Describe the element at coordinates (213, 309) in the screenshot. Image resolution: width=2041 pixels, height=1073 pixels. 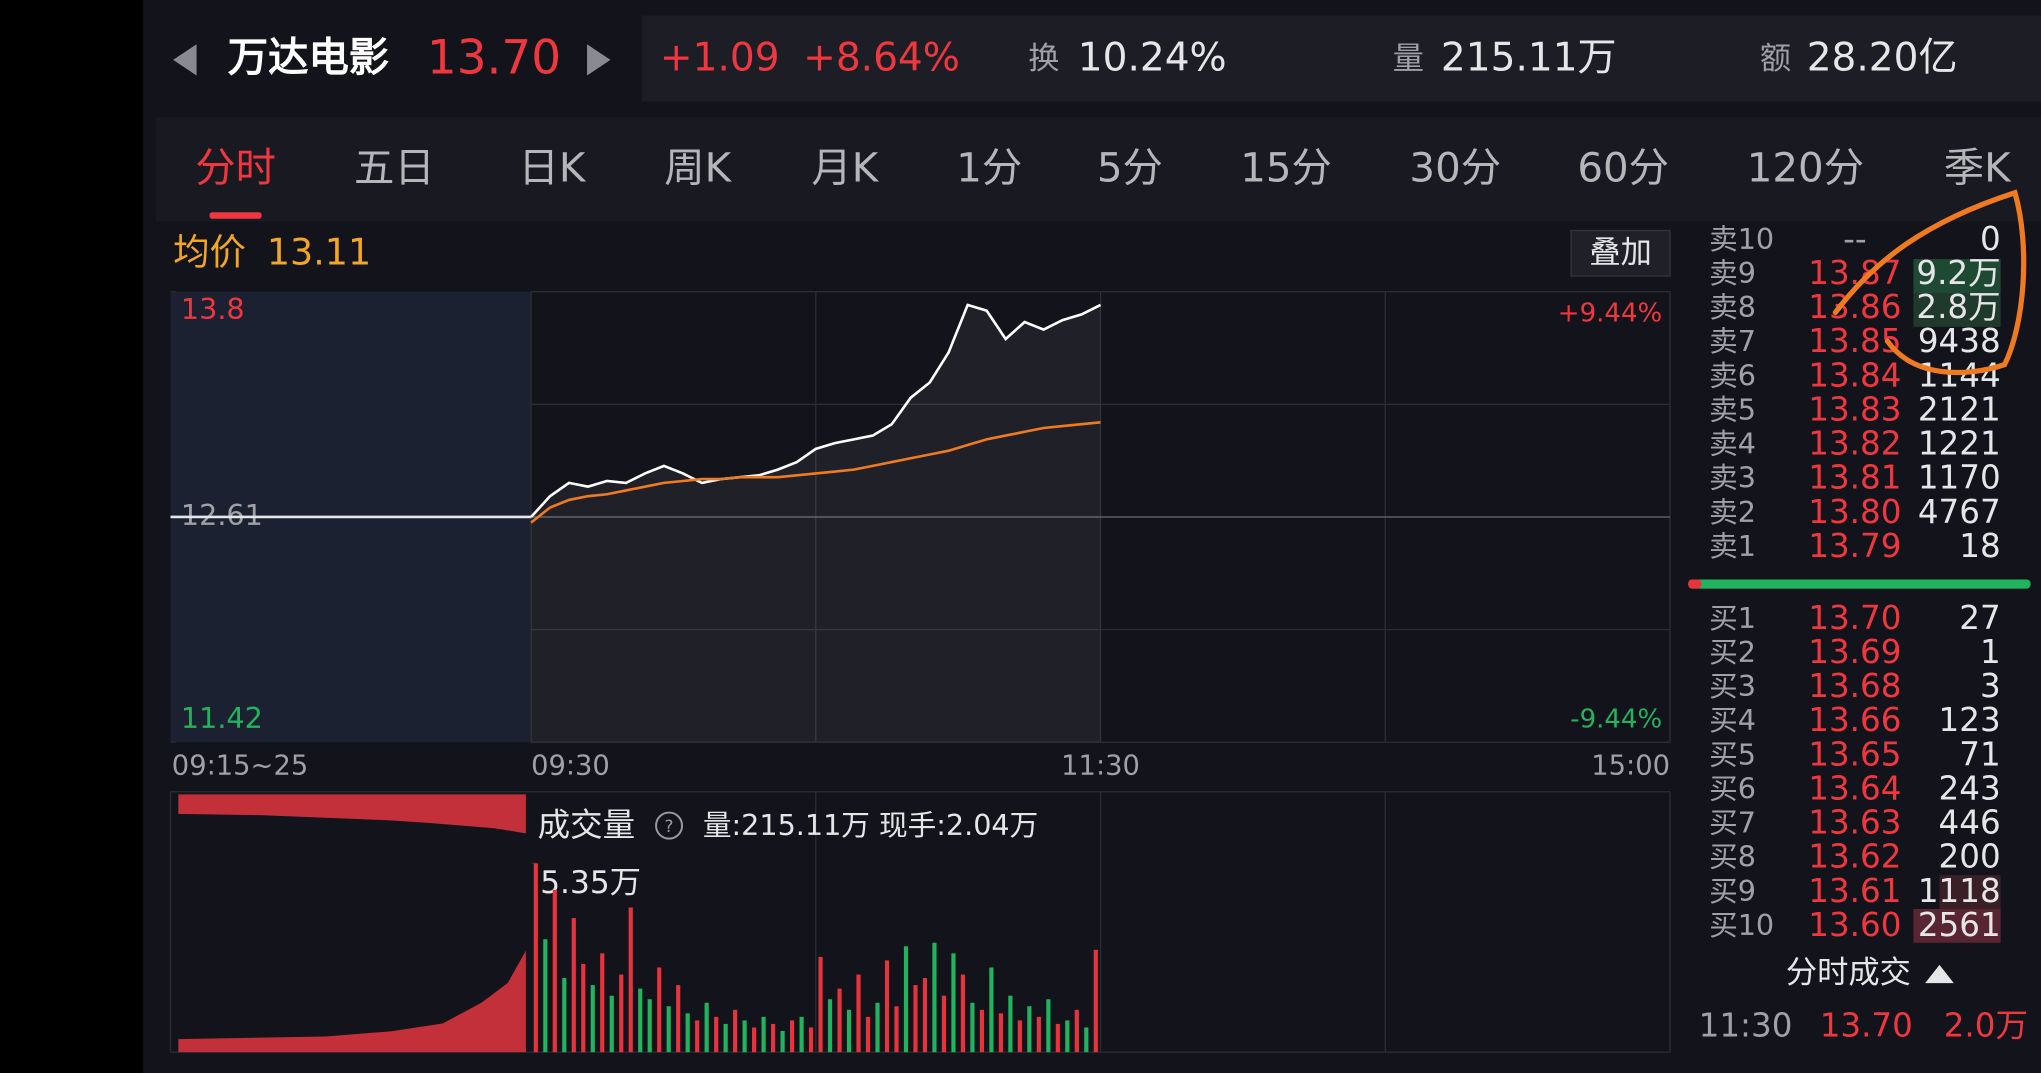
I see `y-tick-label: 13.8` at that location.